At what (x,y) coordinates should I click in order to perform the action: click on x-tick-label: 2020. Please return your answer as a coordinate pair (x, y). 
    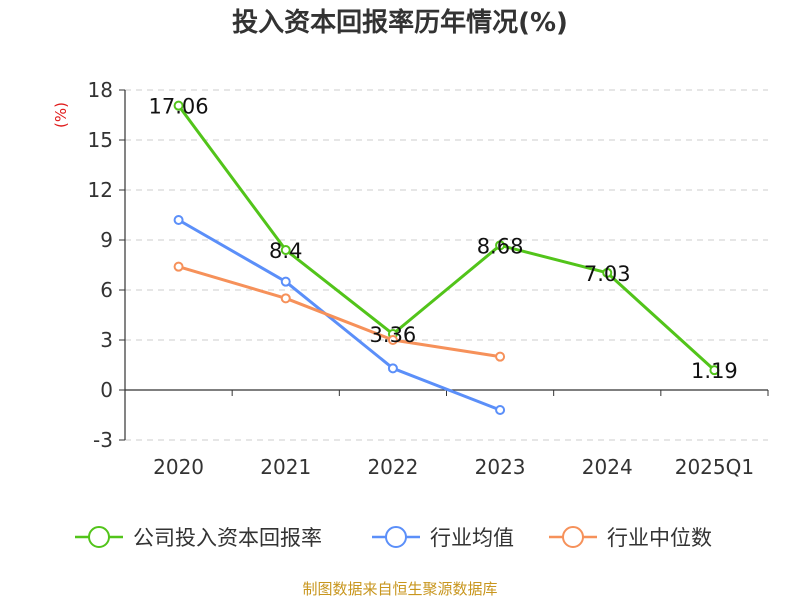
    Looking at the image, I should click on (178, 467).